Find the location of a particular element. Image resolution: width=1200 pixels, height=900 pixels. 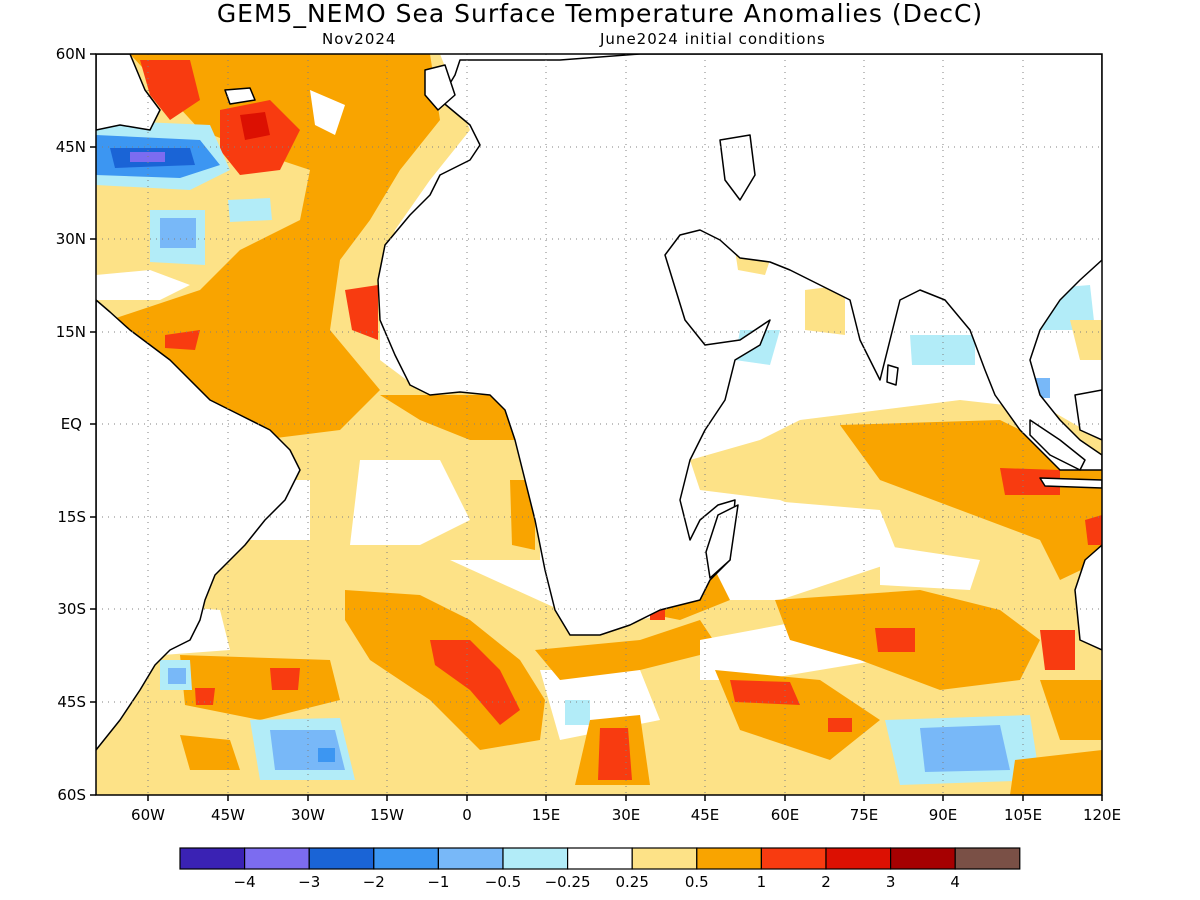

lat-label: 30S is located at coordinates (71, 609).